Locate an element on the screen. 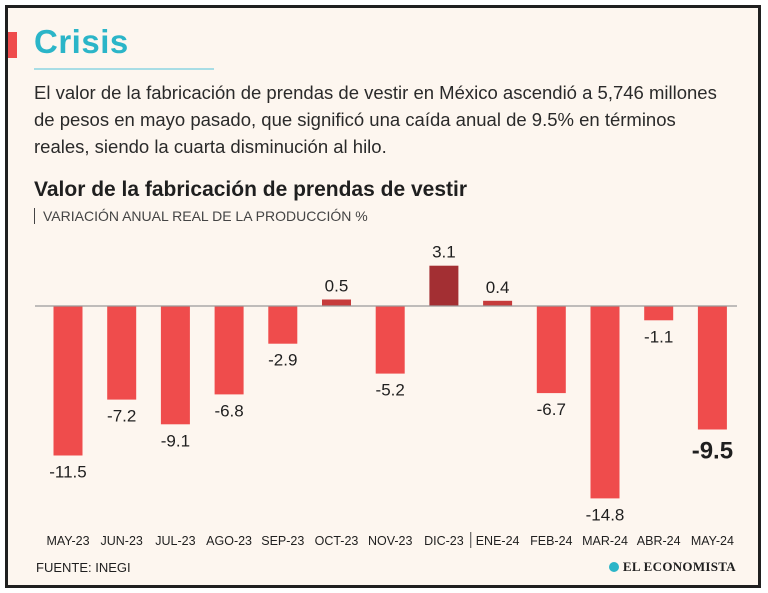 This screenshot has width=768, height=593. x-tick-label: ENE-24 is located at coordinates (498, 541).